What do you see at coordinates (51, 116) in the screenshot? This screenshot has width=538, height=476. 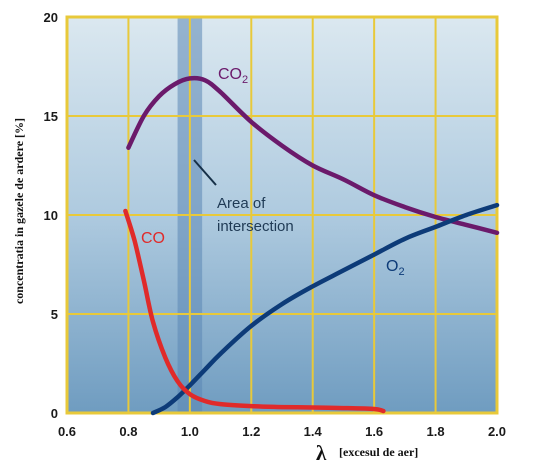 I see `y-tick-label: 15` at bounding box center [51, 116].